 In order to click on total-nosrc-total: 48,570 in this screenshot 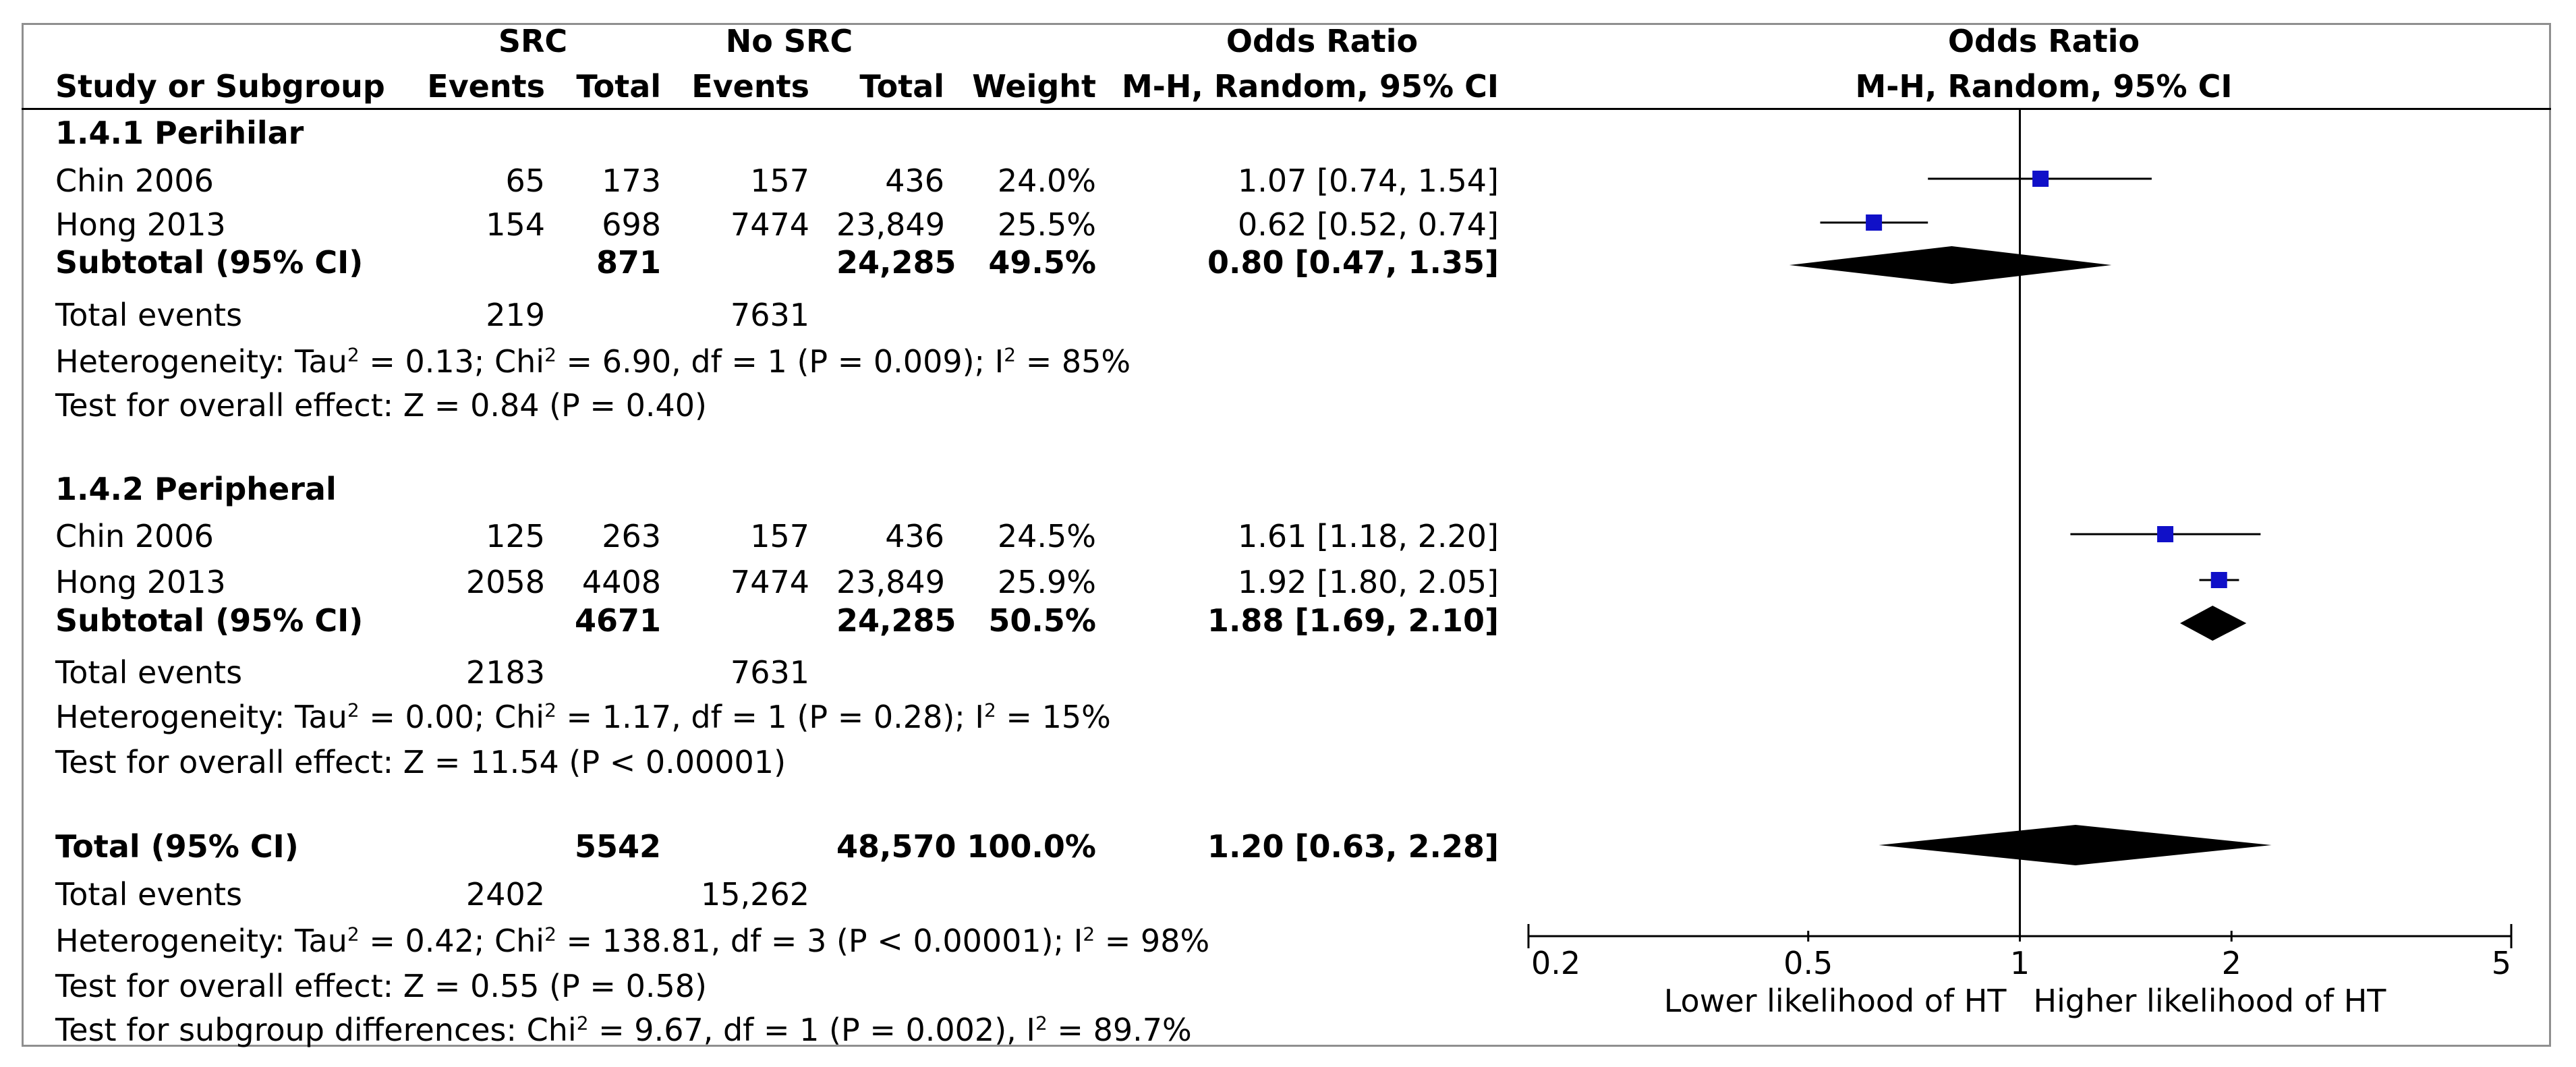, I will do `click(896, 846)`.